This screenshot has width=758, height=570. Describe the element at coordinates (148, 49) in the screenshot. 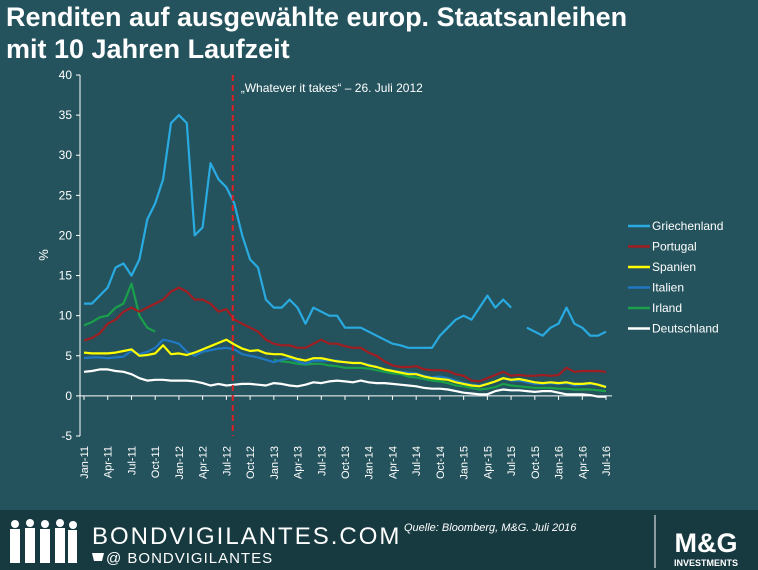

I see `chart-subtitle: mit 10 Jahren Laufzeit` at that location.